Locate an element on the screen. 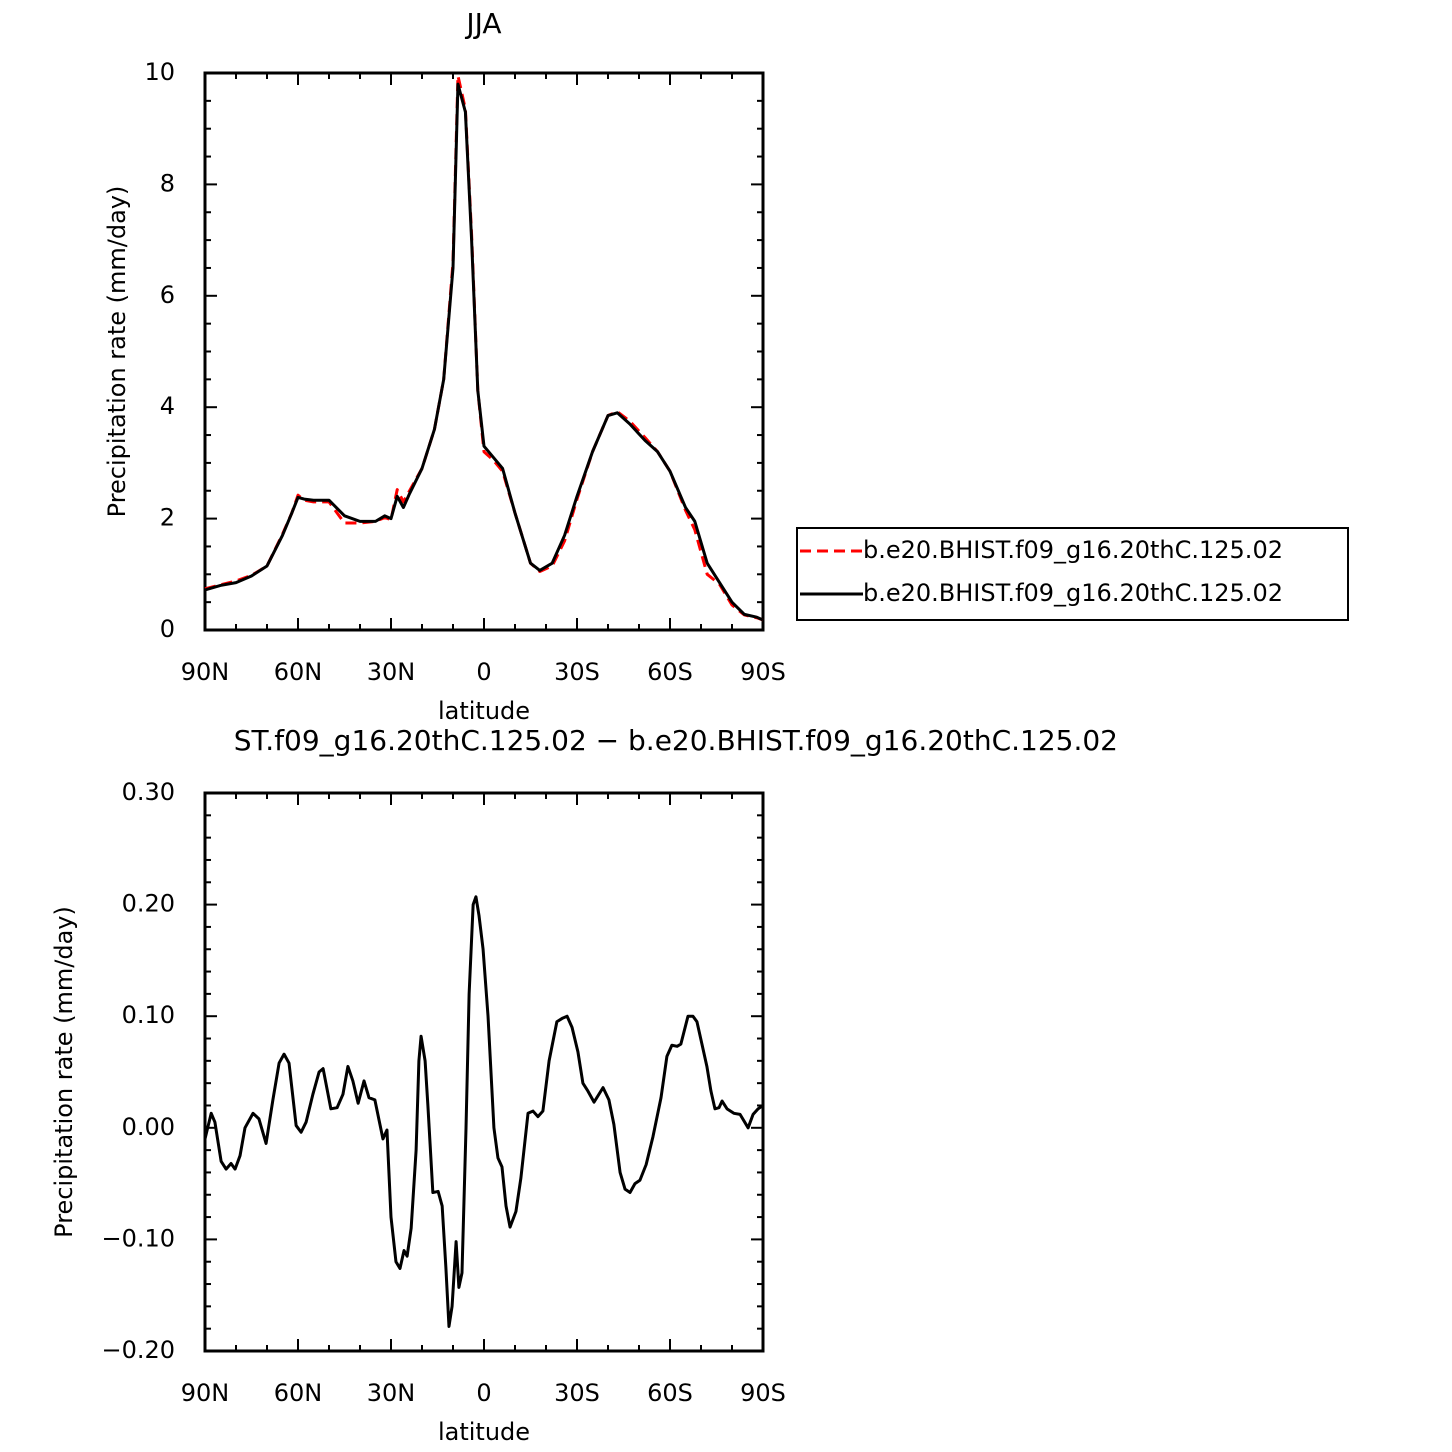  y-tick-label: −0.10 is located at coordinates (138, 1238).